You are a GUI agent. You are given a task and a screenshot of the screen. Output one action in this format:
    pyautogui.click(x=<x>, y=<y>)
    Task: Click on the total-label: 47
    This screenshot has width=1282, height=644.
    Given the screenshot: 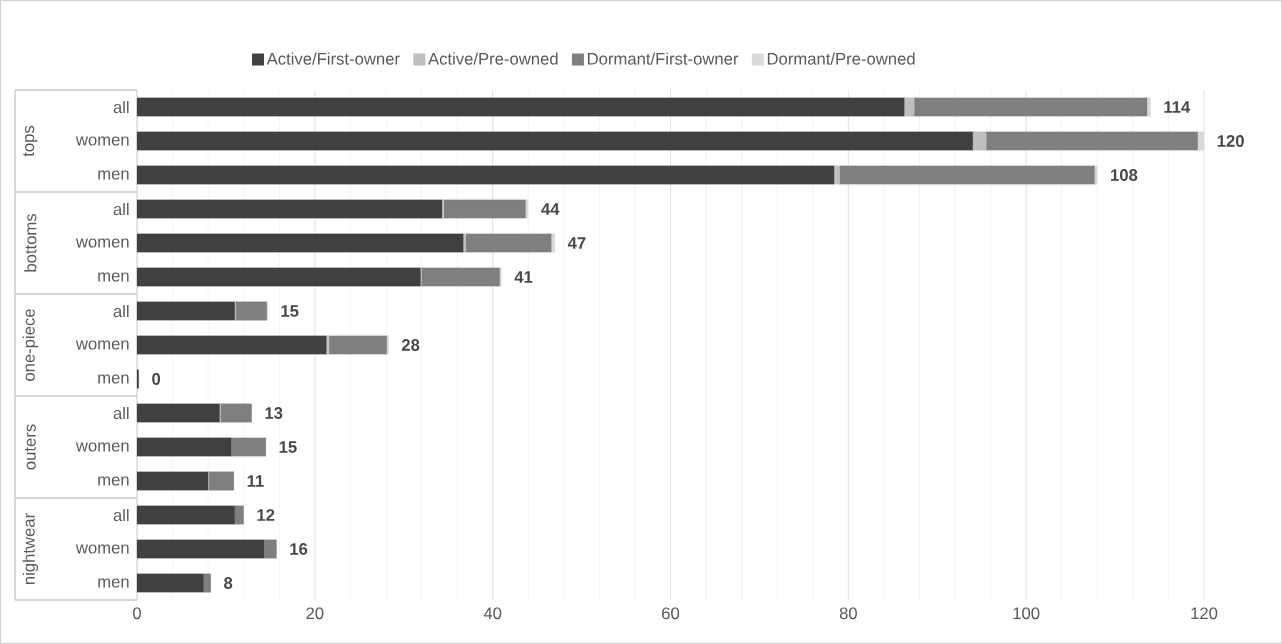 What is the action you would take?
    pyautogui.click(x=576, y=243)
    